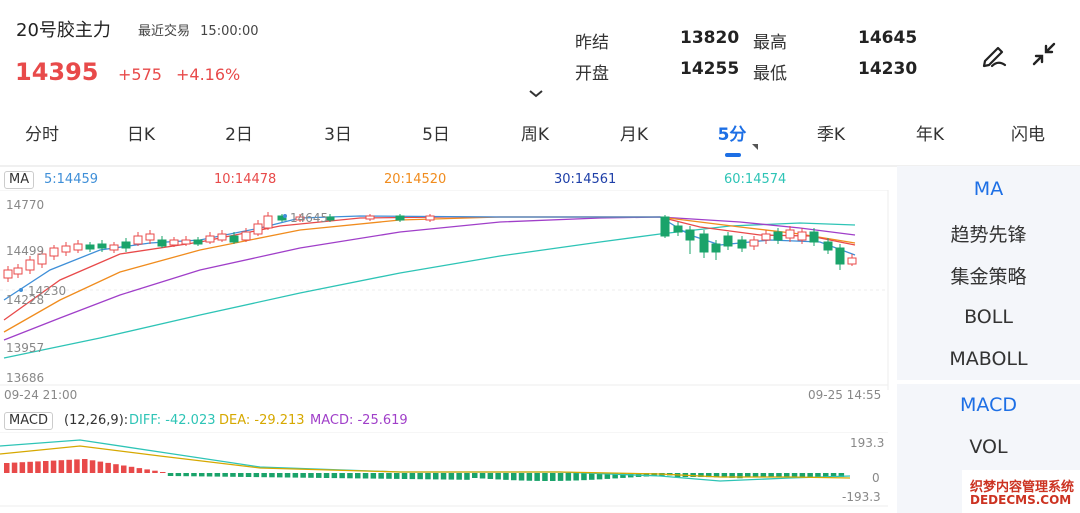 The image size is (1080, 513). I want to click on indicator-maboll: MABOLL, so click(988, 359).